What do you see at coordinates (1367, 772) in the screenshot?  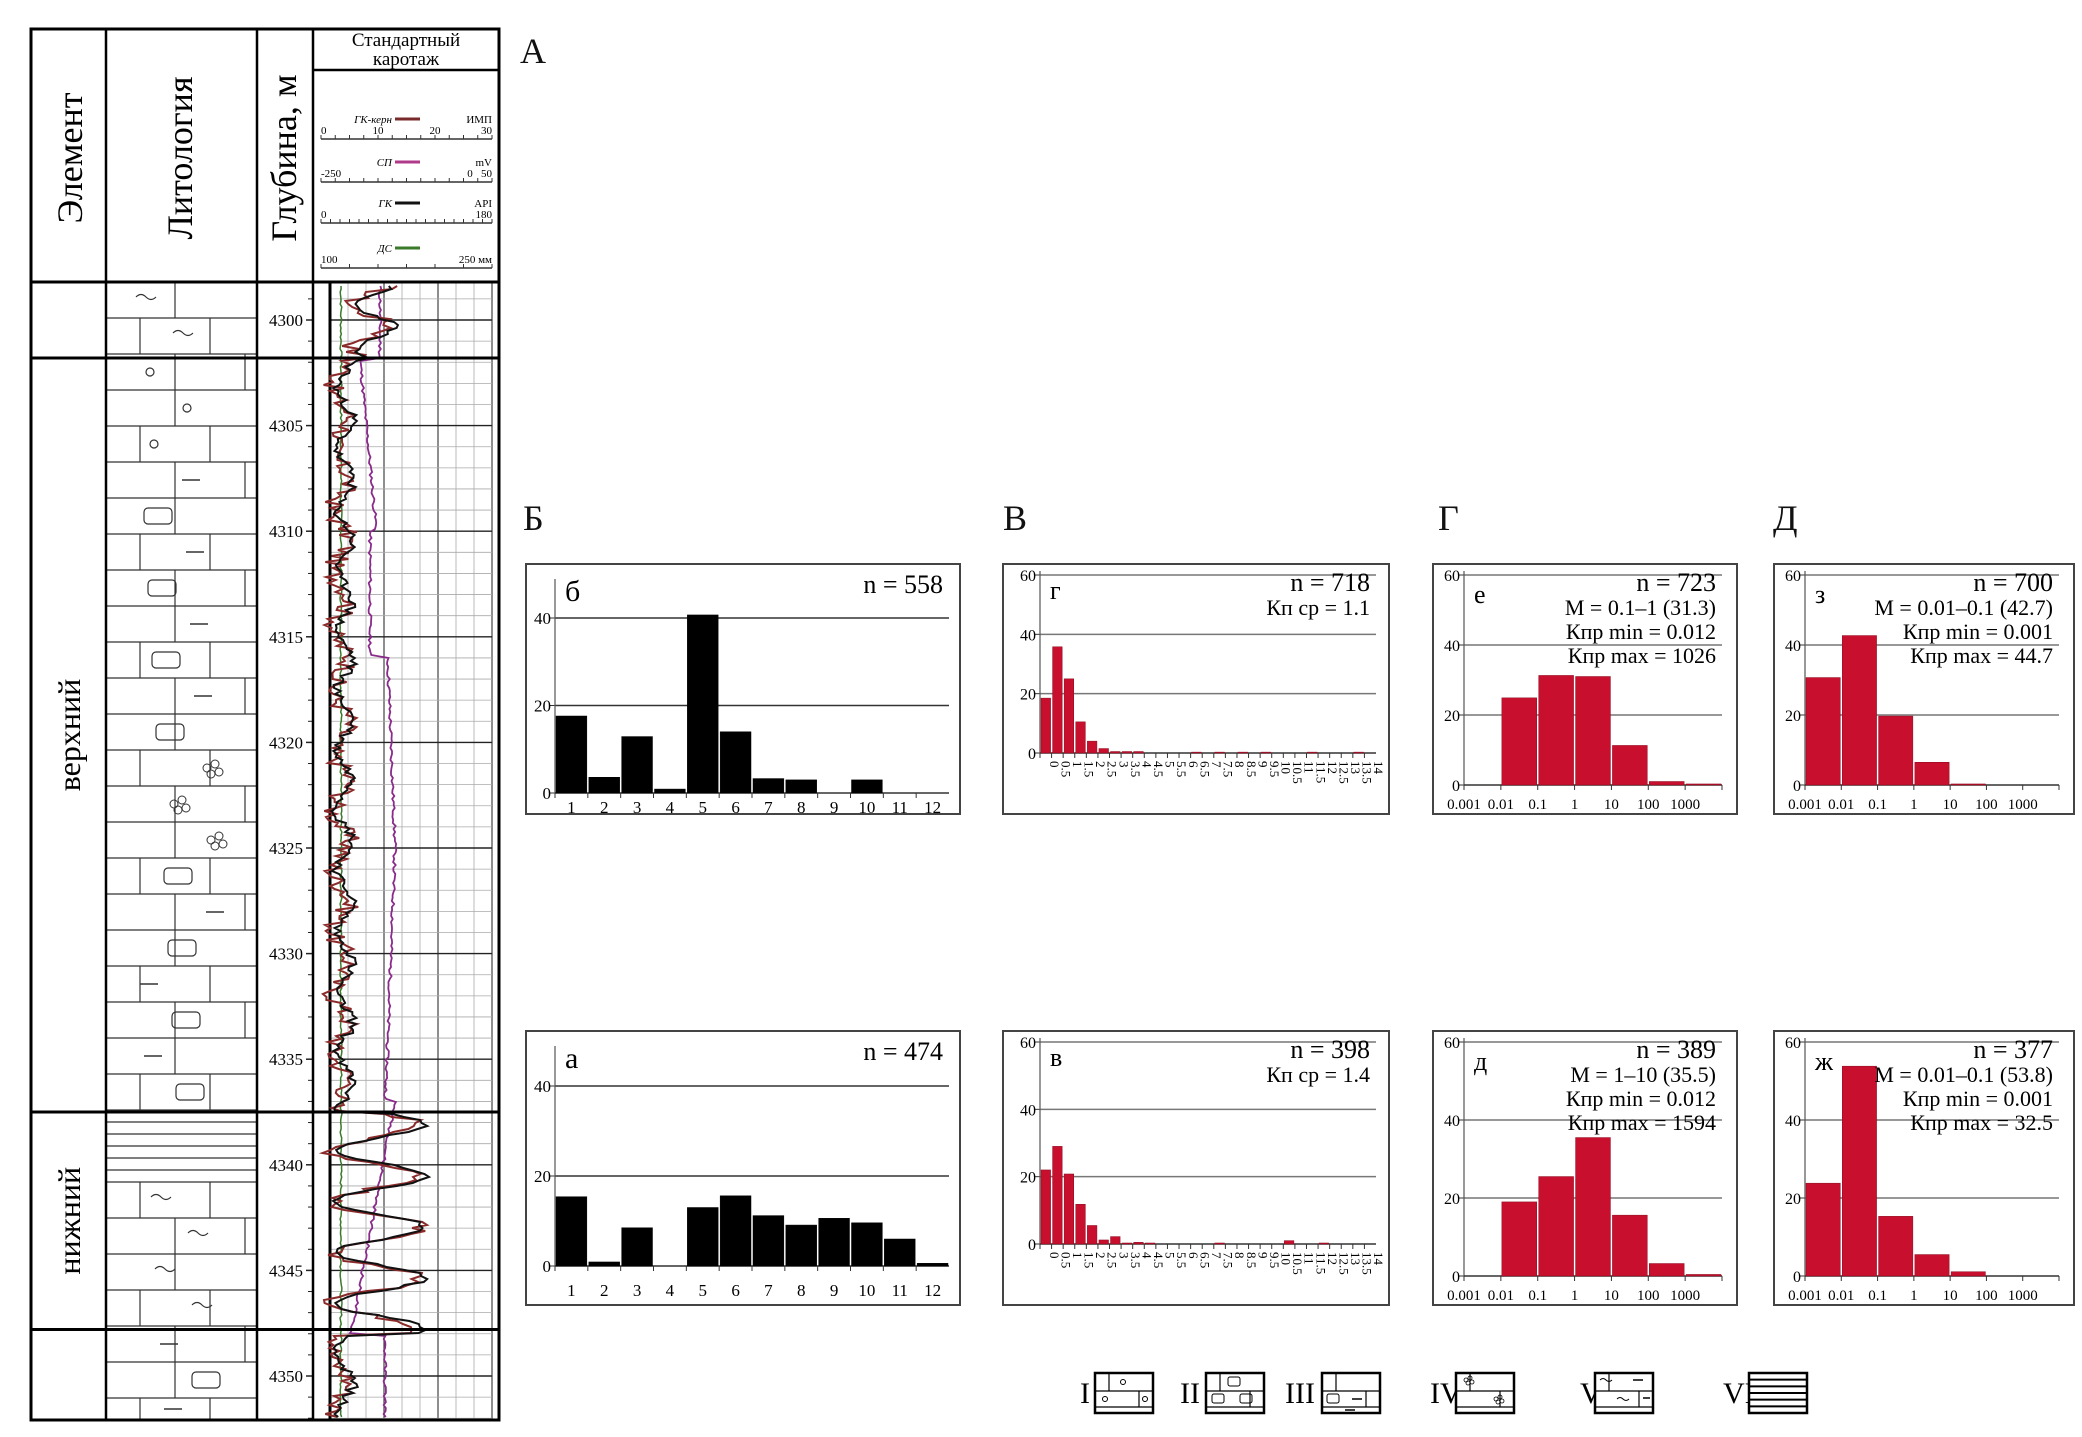 I see `chart-xtick-label: 13.5` at bounding box center [1367, 772].